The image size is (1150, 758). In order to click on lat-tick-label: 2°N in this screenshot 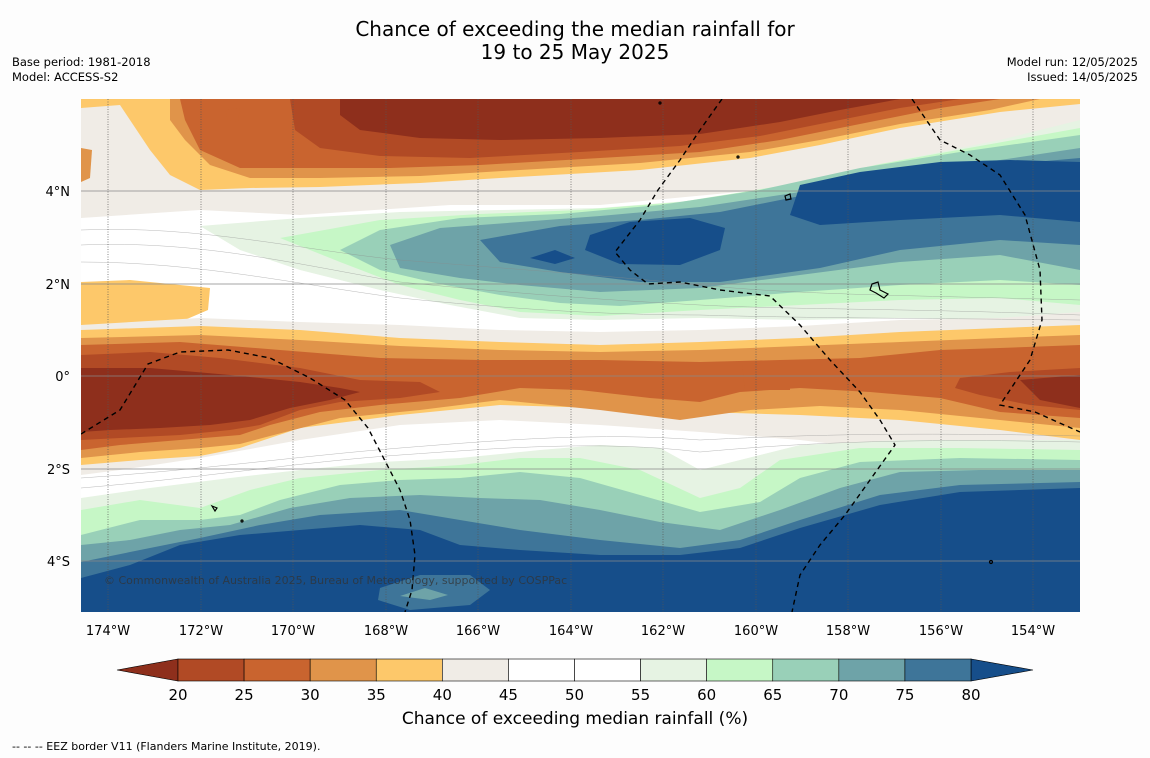, I will do `click(58, 285)`.